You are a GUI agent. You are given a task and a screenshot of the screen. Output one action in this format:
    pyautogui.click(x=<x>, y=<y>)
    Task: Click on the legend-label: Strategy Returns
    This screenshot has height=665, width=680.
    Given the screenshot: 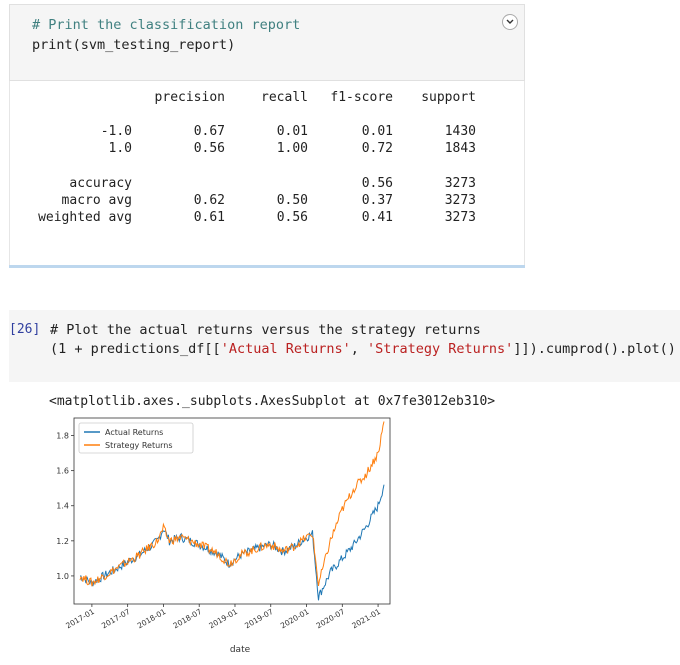 What is the action you would take?
    pyautogui.click(x=139, y=445)
    